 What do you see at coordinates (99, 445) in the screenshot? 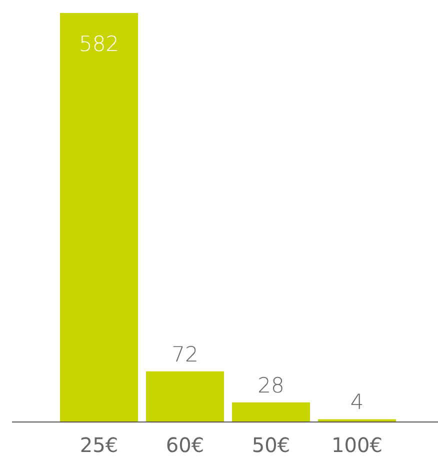
I see `x-tick-label: 25€` at bounding box center [99, 445].